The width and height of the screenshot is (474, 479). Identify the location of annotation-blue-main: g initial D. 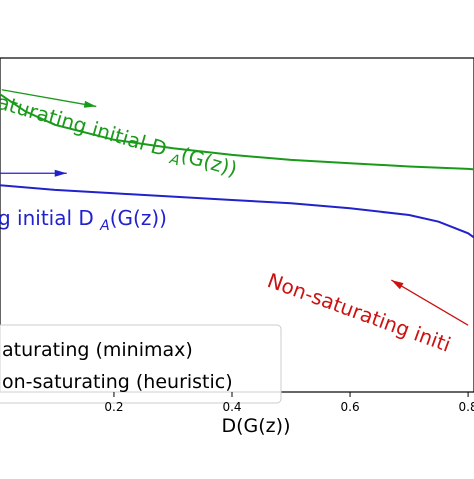
(47, 218).